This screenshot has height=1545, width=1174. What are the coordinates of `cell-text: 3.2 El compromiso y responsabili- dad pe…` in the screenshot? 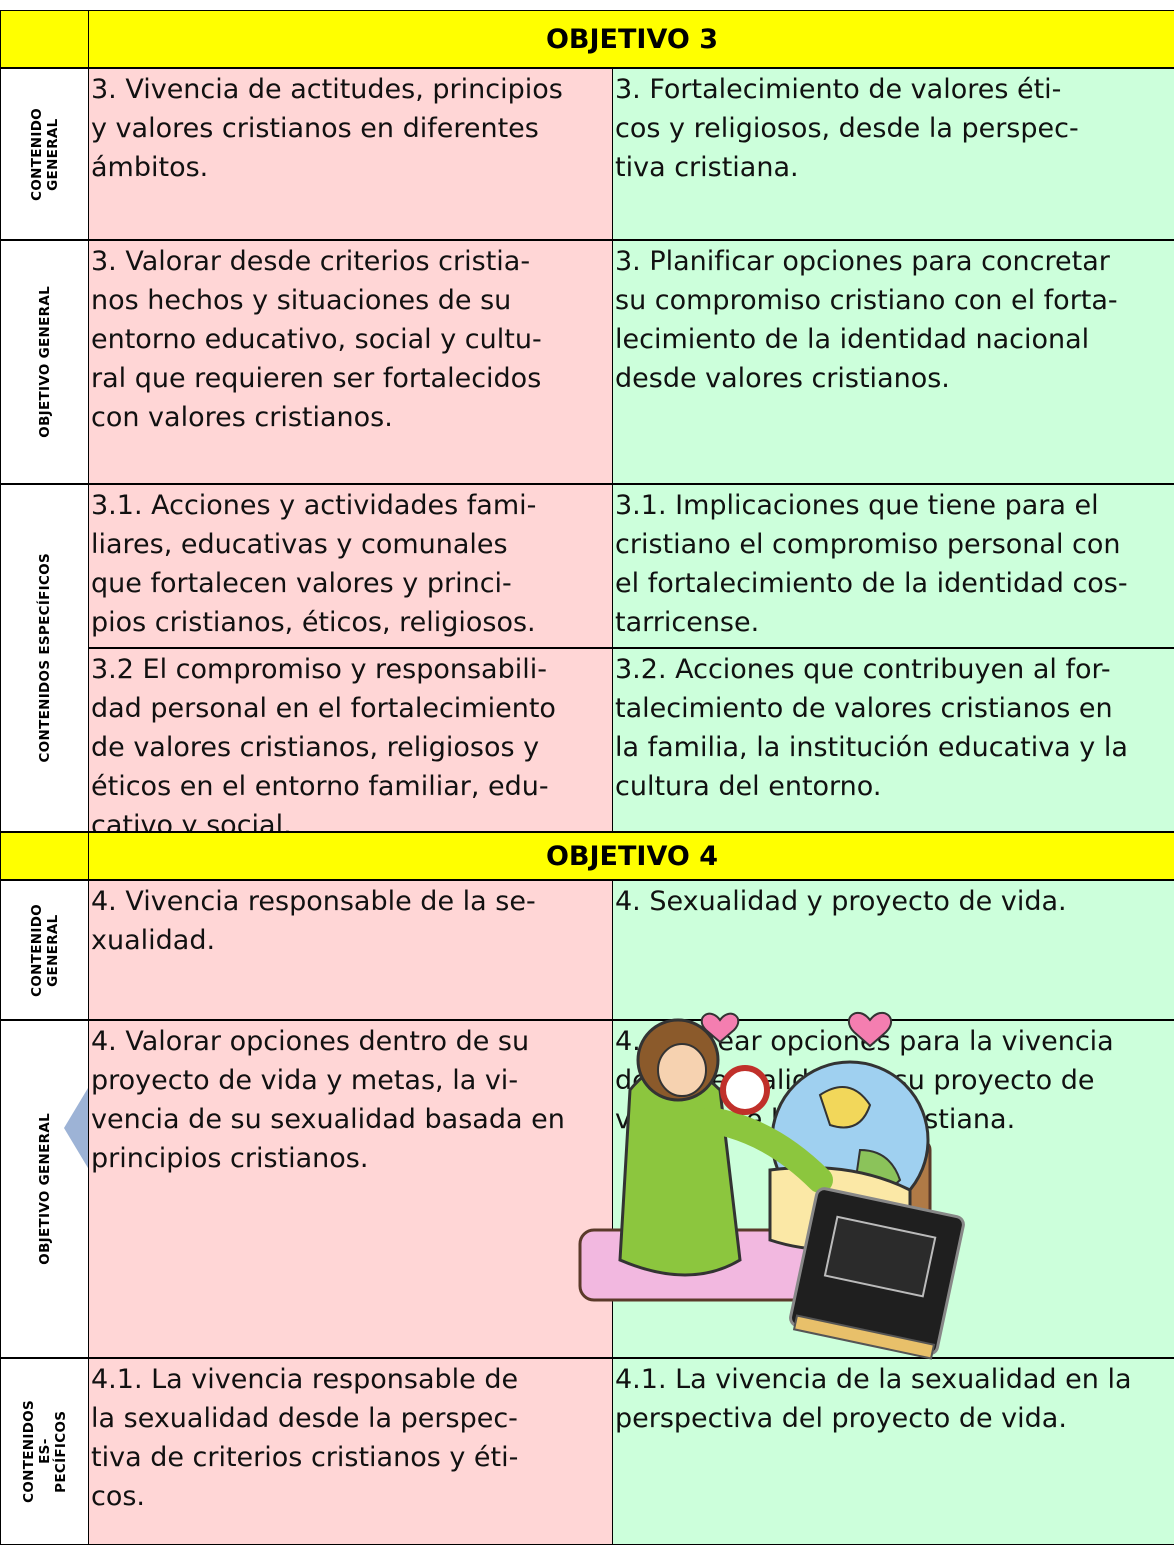 It's located at (350, 740).